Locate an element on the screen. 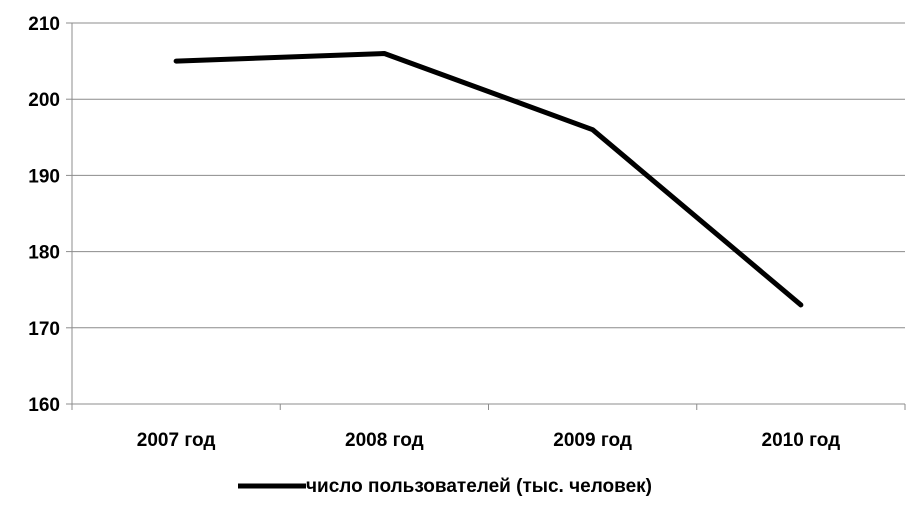  y-tick-label: 180 is located at coordinates (44, 253).